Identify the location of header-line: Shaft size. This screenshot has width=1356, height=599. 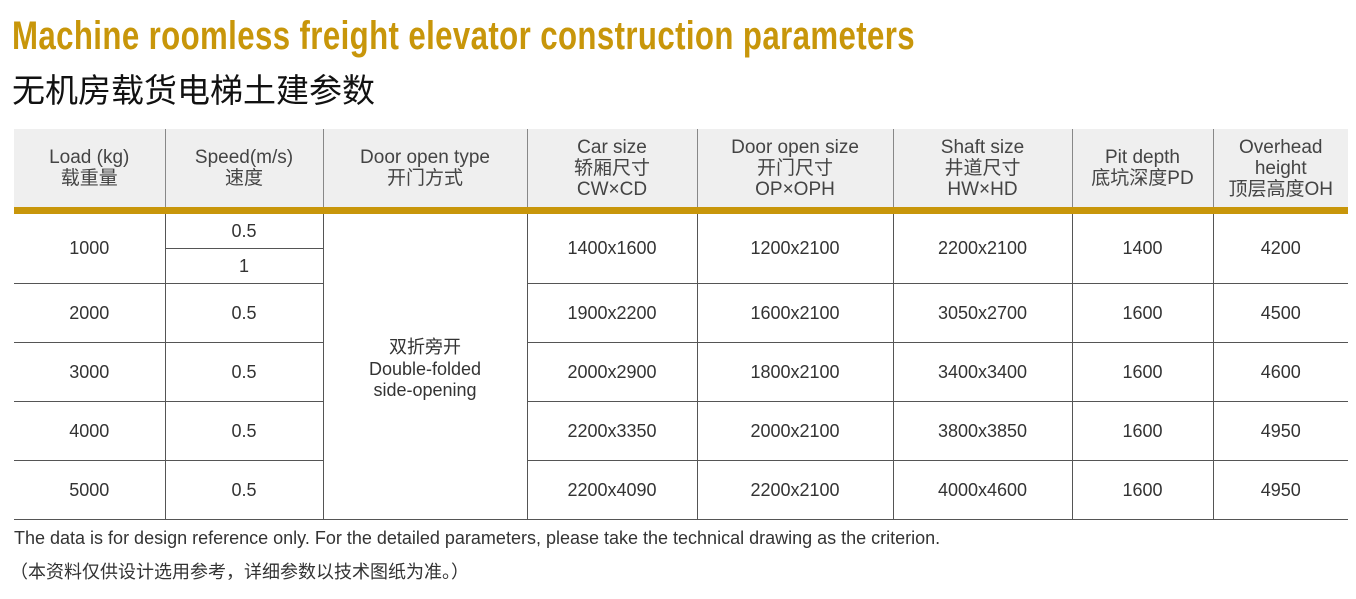
(982, 147).